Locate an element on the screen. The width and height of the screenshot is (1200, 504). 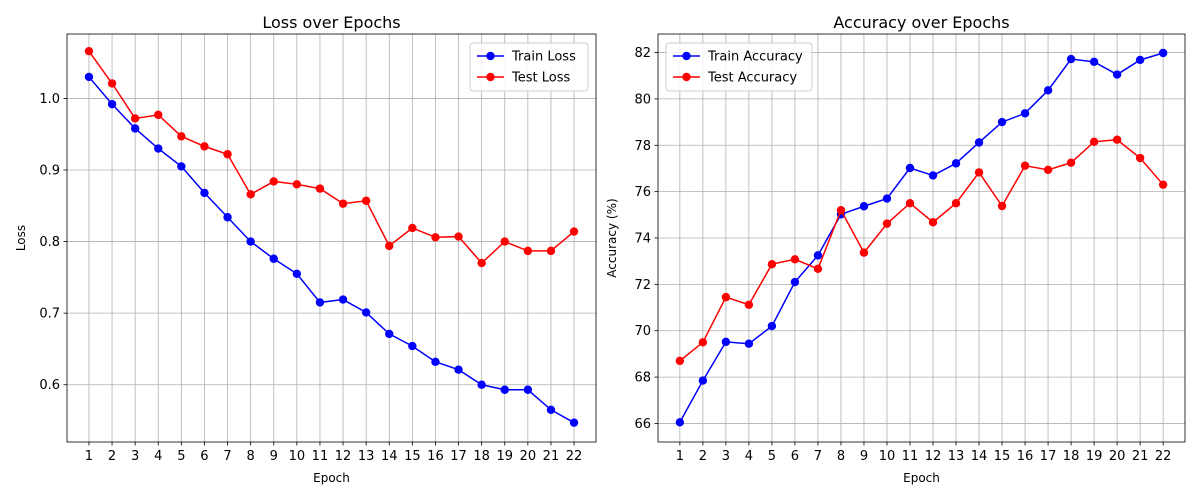
accuracy-x-tick-label: 12 is located at coordinates (933, 456).